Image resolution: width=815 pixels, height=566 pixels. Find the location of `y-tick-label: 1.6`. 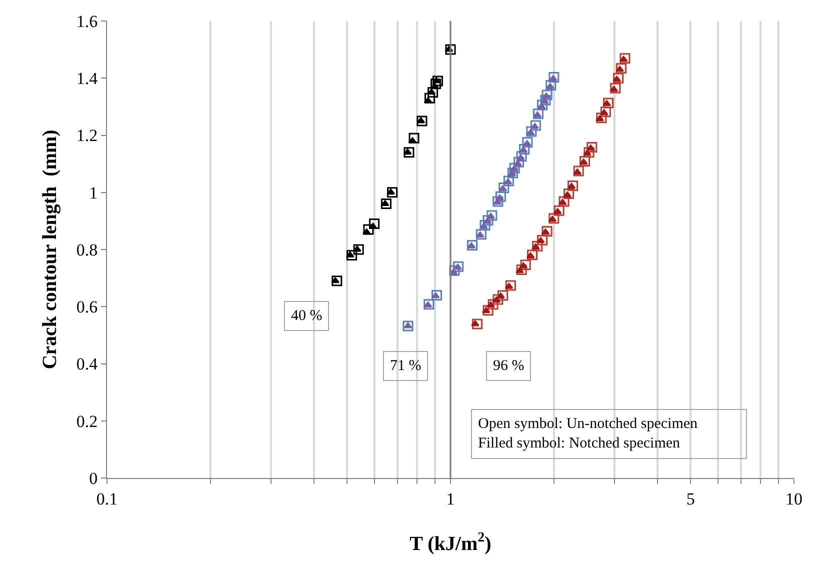

y-tick-label: 1.6 is located at coordinates (87, 21).